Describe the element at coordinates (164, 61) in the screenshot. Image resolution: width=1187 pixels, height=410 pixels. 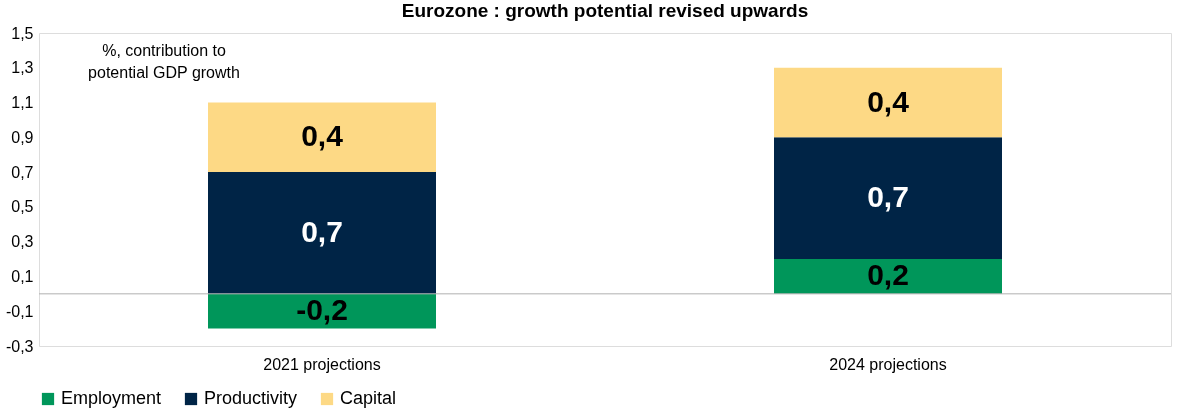
I see `annotation: %, contribution to potential GDP growth` at that location.